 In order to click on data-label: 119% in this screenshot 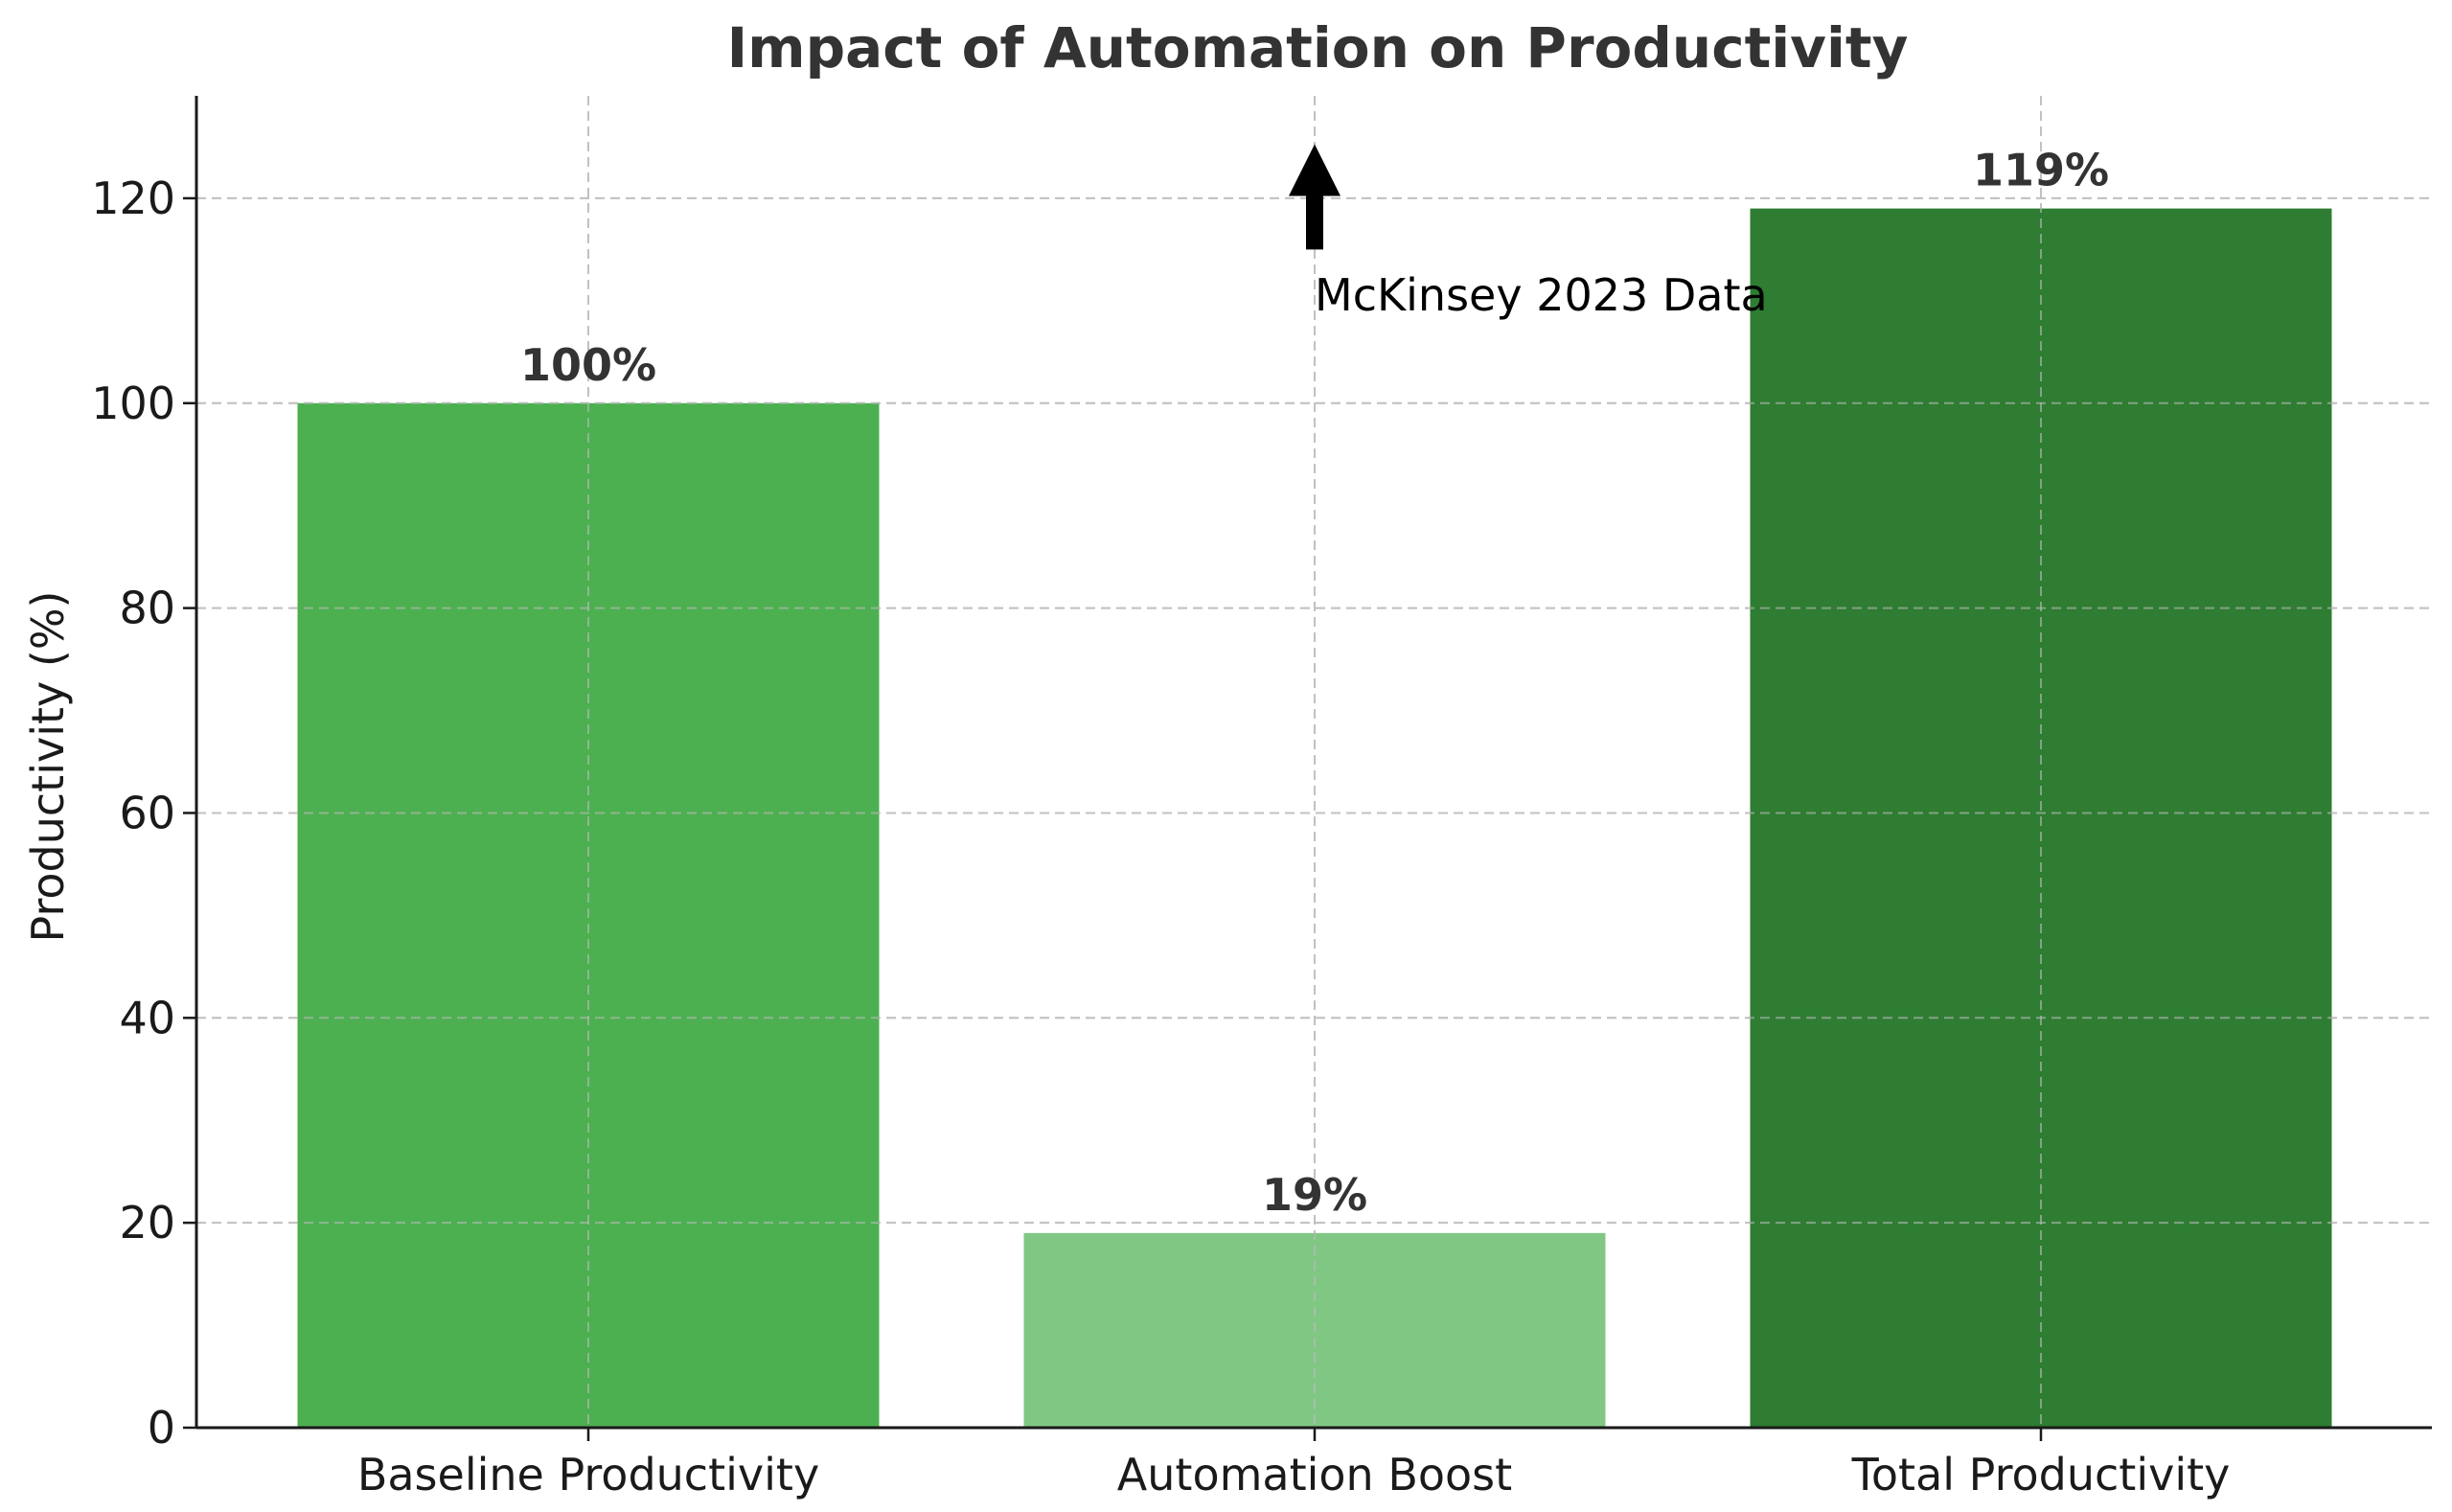, I will do `click(2041, 170)`.